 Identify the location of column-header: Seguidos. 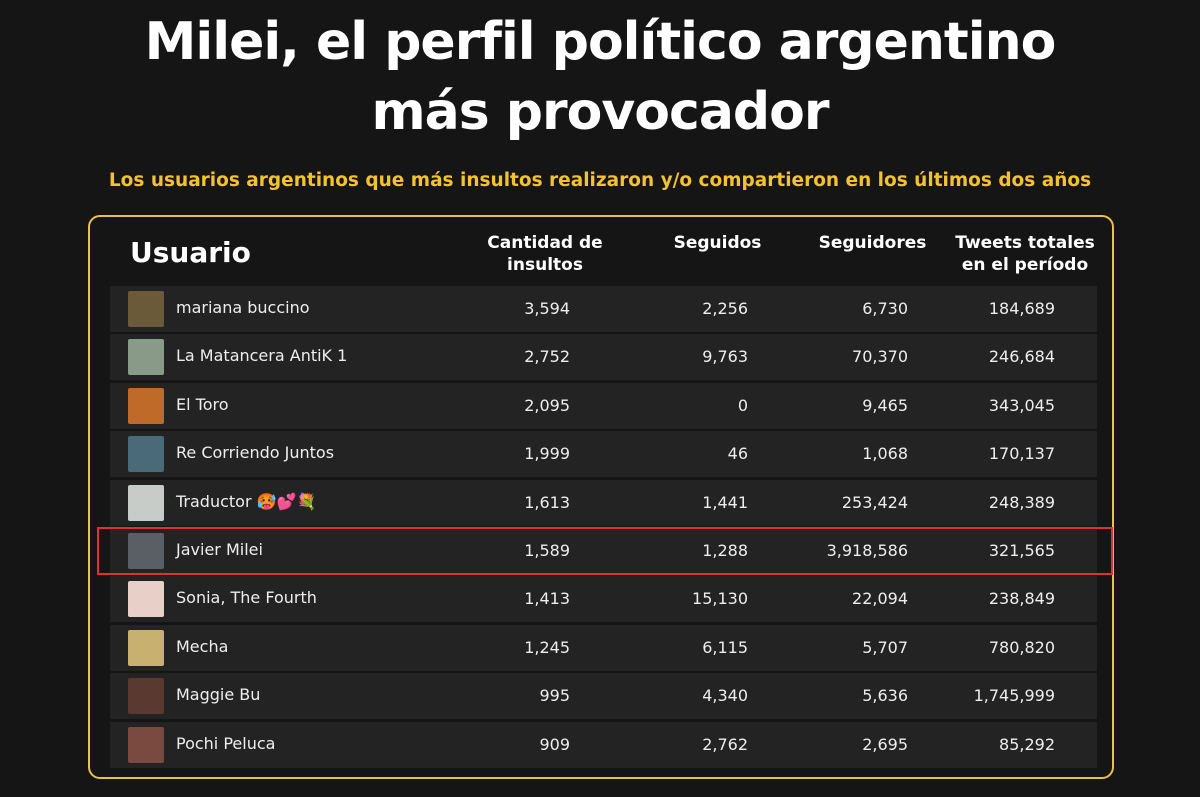
(717, 243).